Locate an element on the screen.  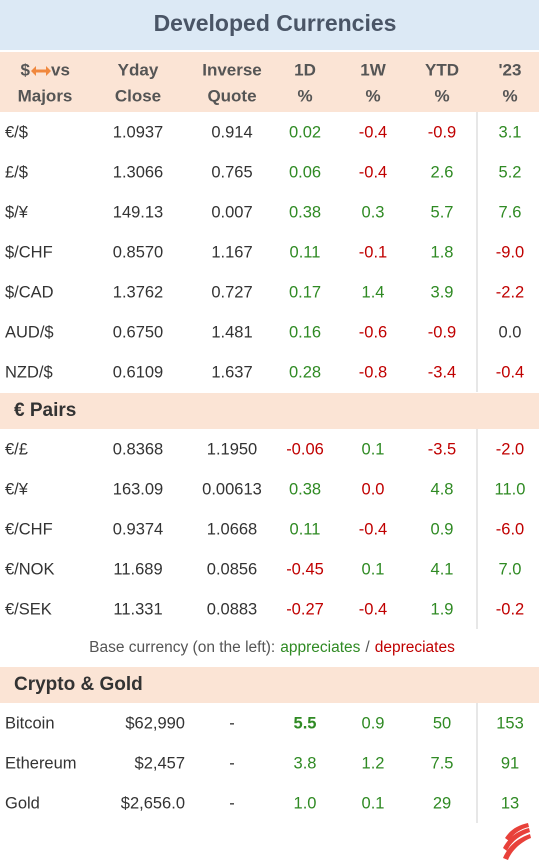
cell: 1.1950 is located at coordinates (232, 449).